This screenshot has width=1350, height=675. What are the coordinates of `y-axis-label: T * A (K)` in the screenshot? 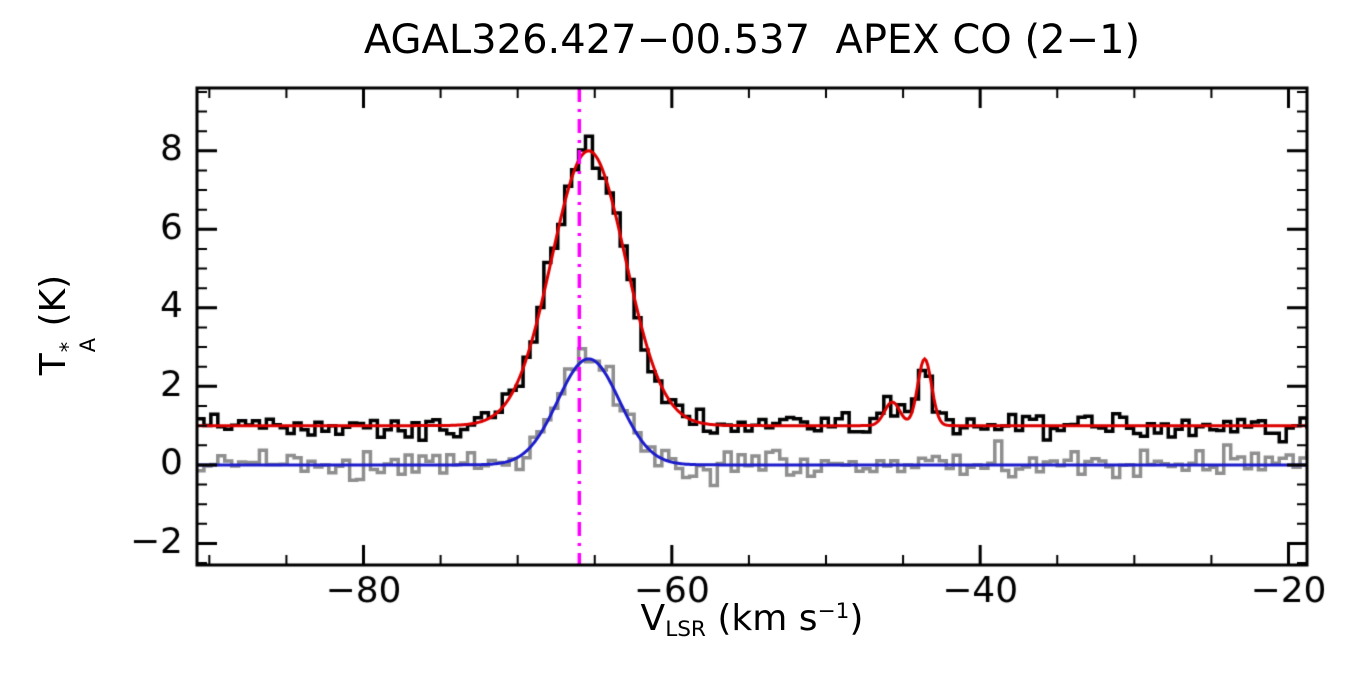 It's located at (65, 325).